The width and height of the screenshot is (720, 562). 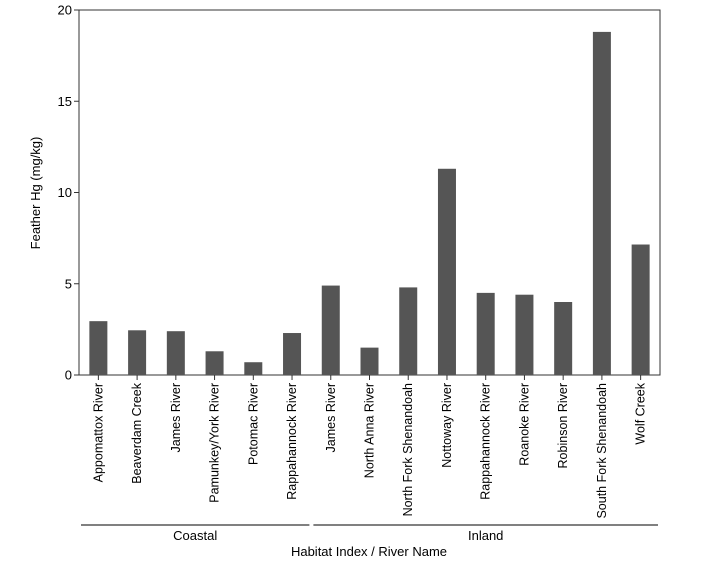 I want to click on category-groups: Coastal Inland, so click(x=369, y=533).